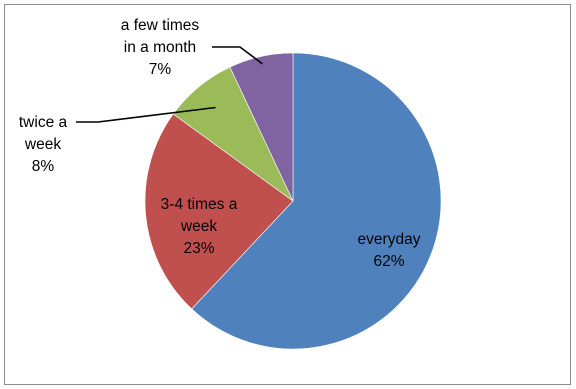  I want to click on slice-label-3-4-times-a-week: 3-4 times a week 23%, so click(199, 226).